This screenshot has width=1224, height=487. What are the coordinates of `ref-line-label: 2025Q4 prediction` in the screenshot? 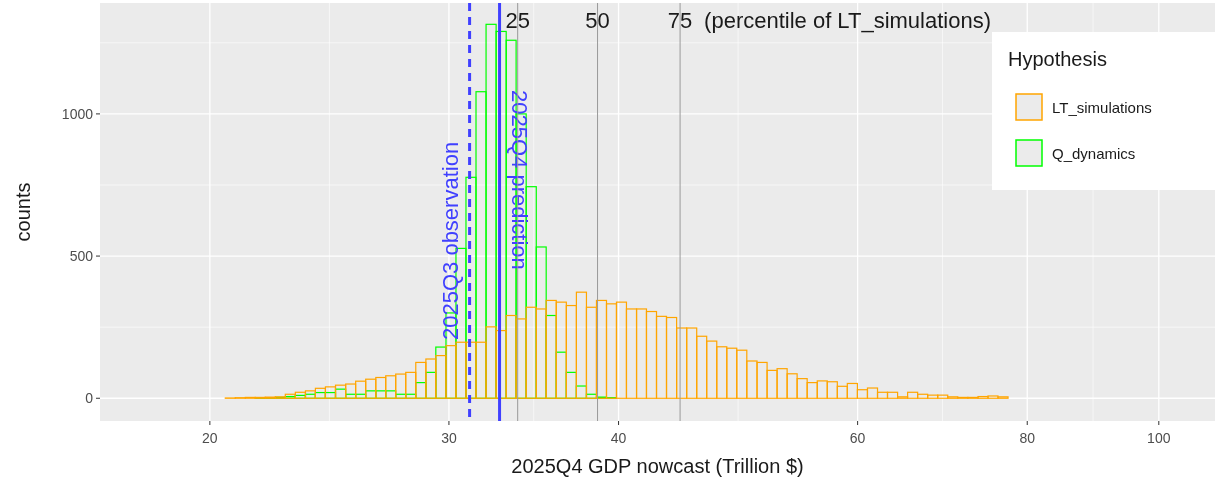 It's located at (519, 180).